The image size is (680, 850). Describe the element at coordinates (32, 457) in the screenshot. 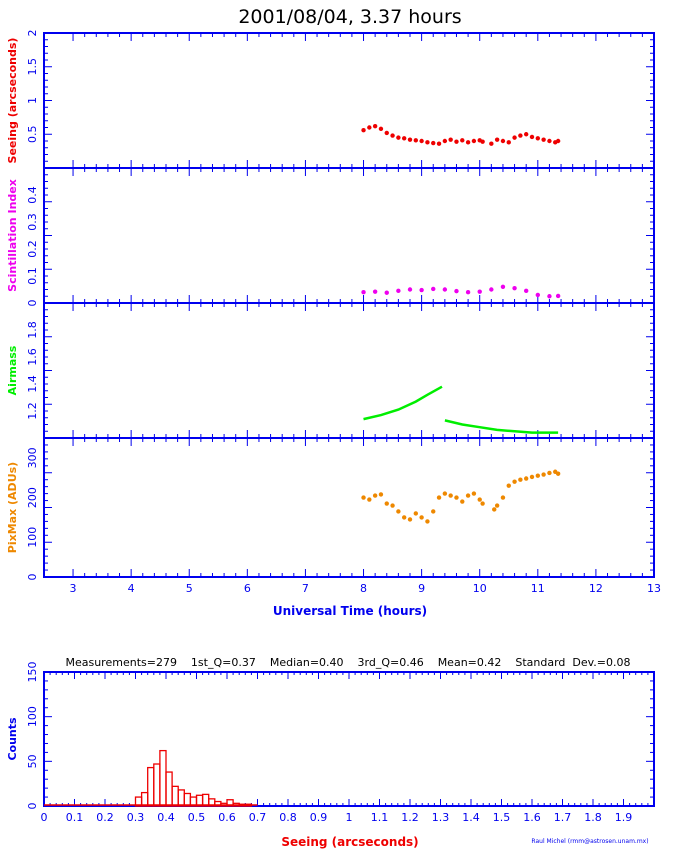

I see `pixmax-ytick-label: 300` at that location.